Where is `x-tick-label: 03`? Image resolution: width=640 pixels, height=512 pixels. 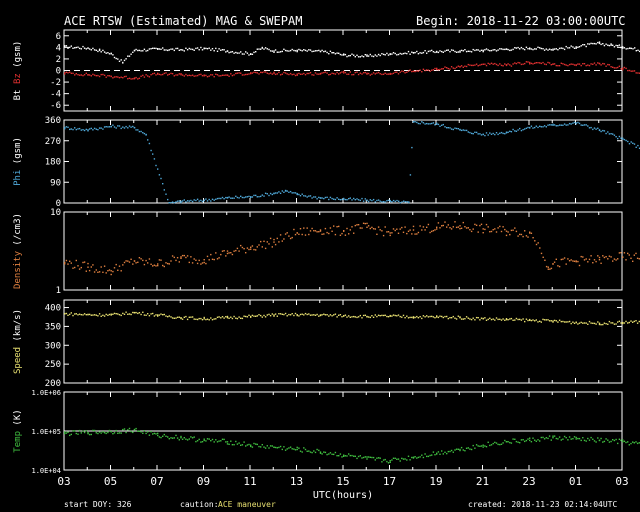
x-tick-label: 03 is located at coordinates (621, 481).